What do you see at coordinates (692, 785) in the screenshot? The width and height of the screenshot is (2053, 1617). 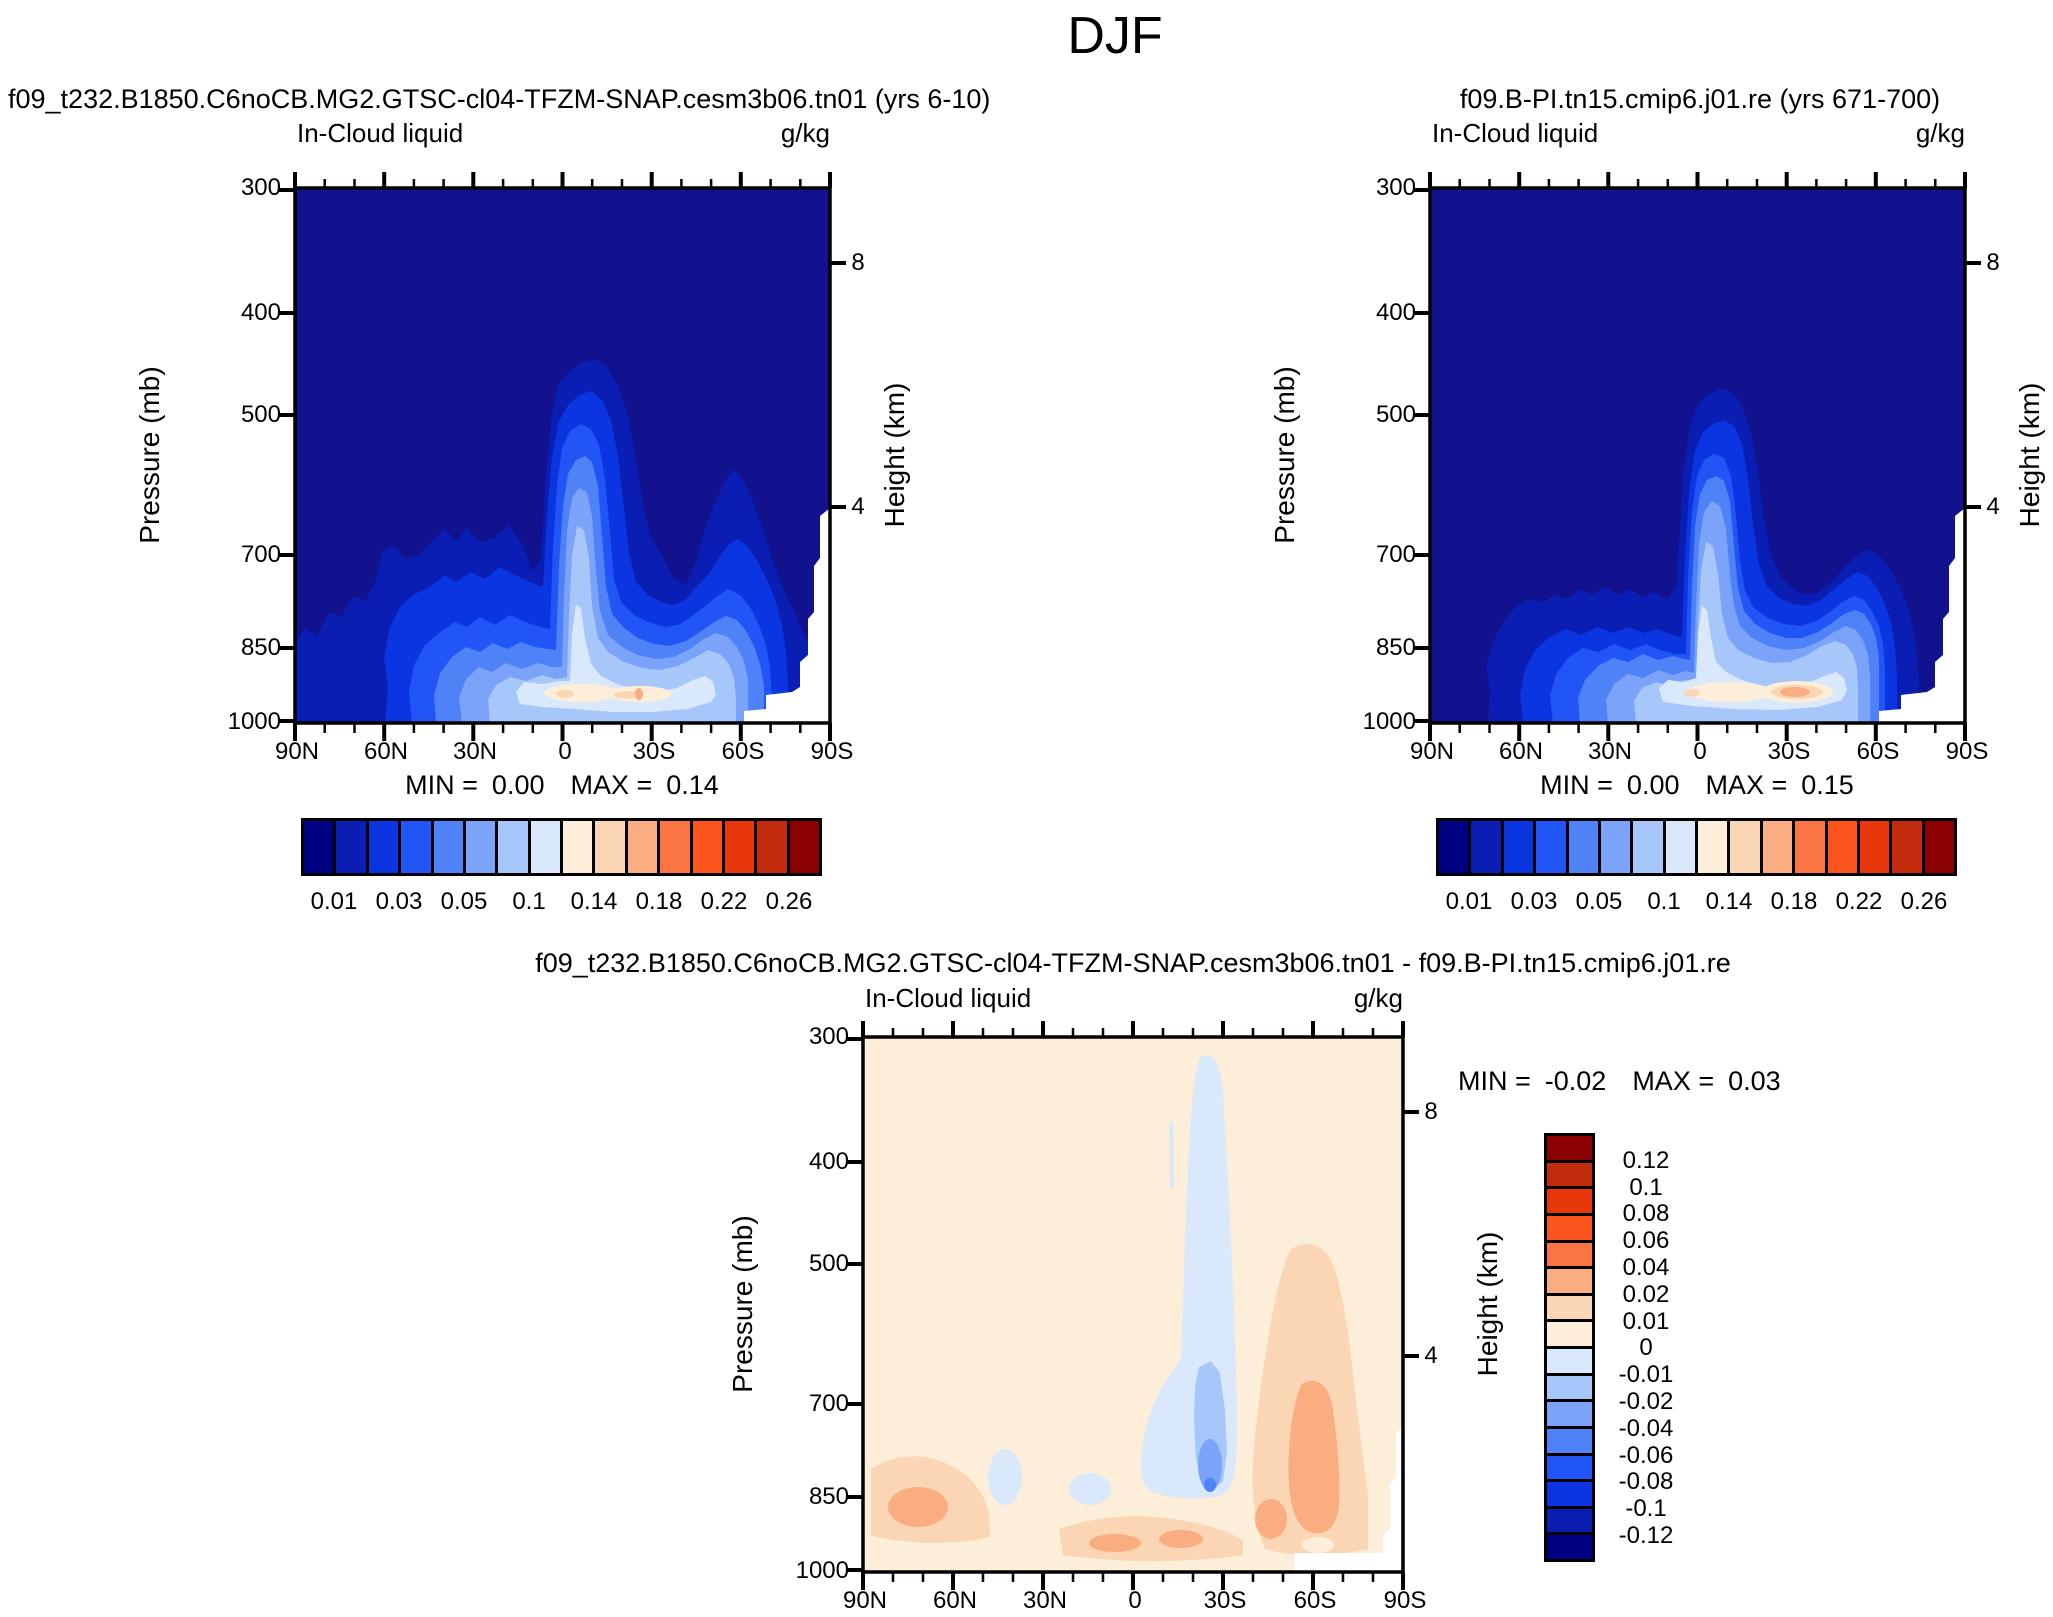 I see `max-value: 0.14` at bounding box center [692, 785].